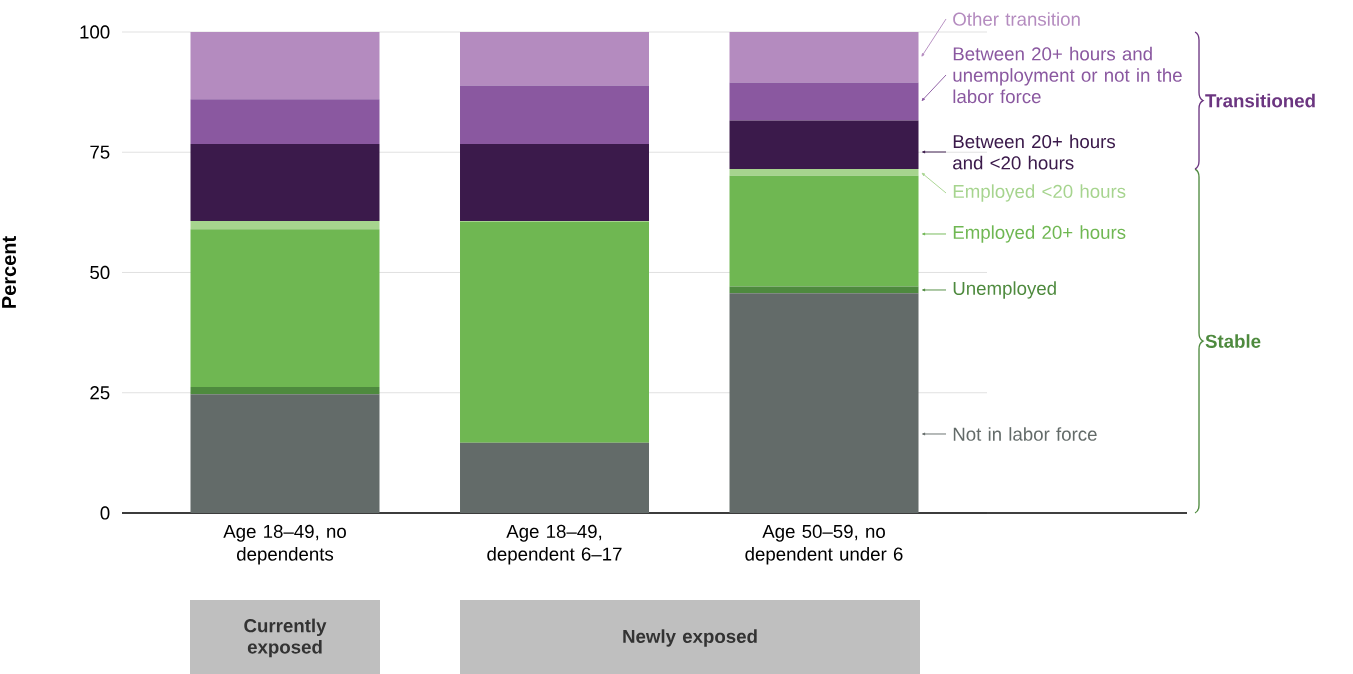 Image resolution: width=1353 pixels, height=674 pixels. I want to click on y-tick-label: 25, so click(100, 393).